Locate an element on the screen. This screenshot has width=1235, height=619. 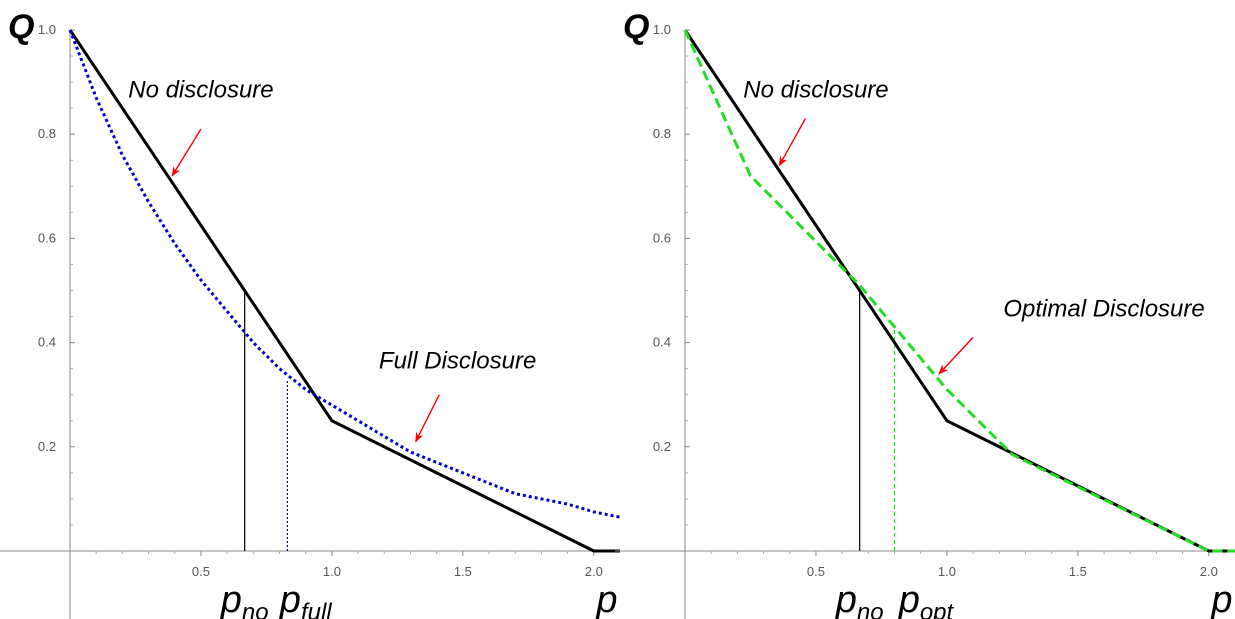
marker-label-full: pfull is located at coordinates (305, 599).